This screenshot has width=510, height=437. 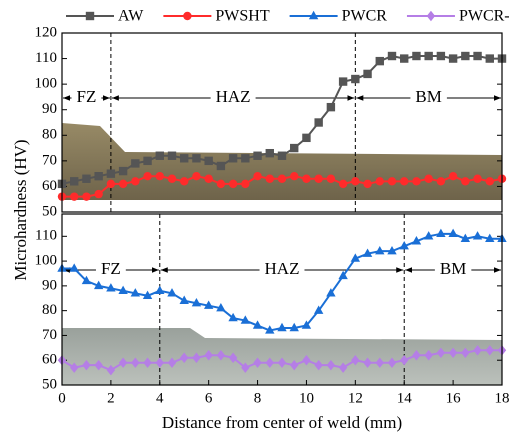 I want to click on x-tick-label: 10, so click(x=306, y=398).